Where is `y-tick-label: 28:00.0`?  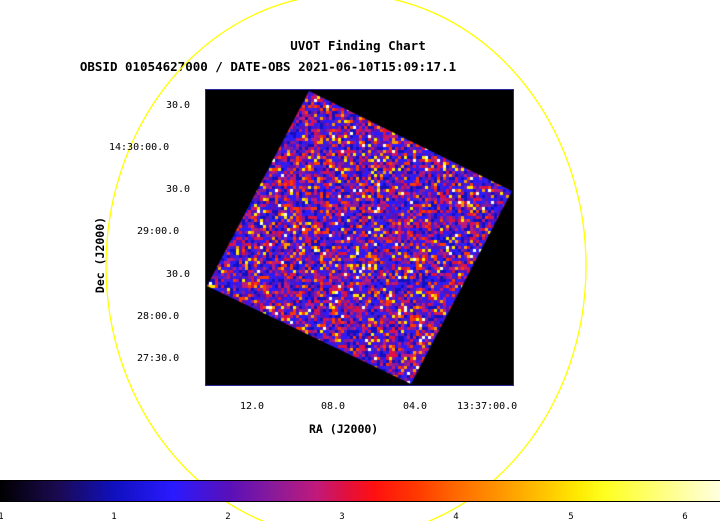 y-tick-label: 28:00.0 is located at coordinates (158, 316).